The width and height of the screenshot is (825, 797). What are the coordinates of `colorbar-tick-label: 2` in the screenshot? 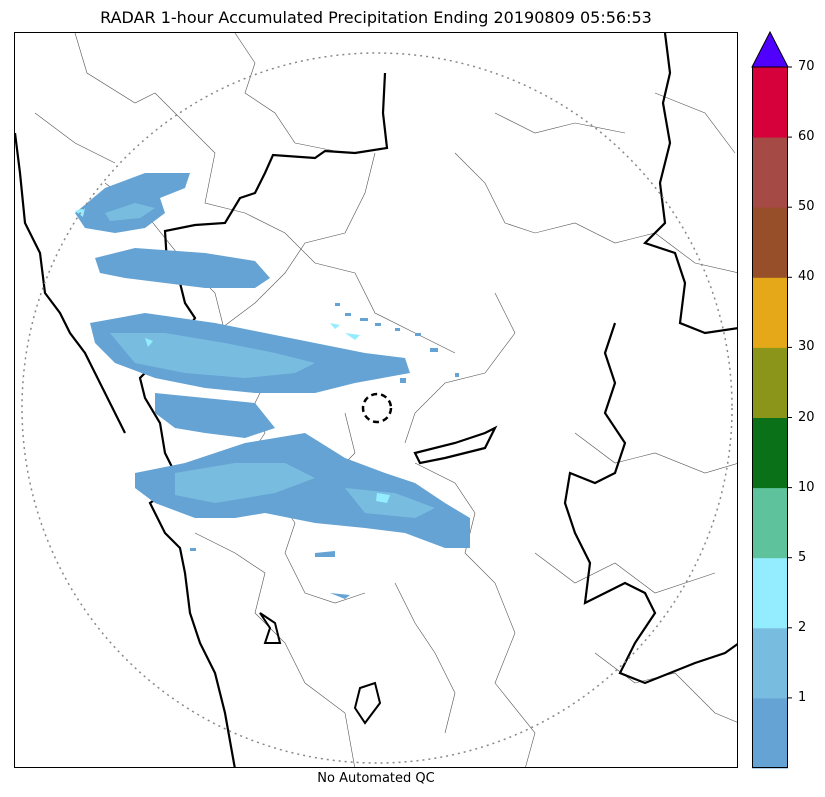 It's located at (802, 627).